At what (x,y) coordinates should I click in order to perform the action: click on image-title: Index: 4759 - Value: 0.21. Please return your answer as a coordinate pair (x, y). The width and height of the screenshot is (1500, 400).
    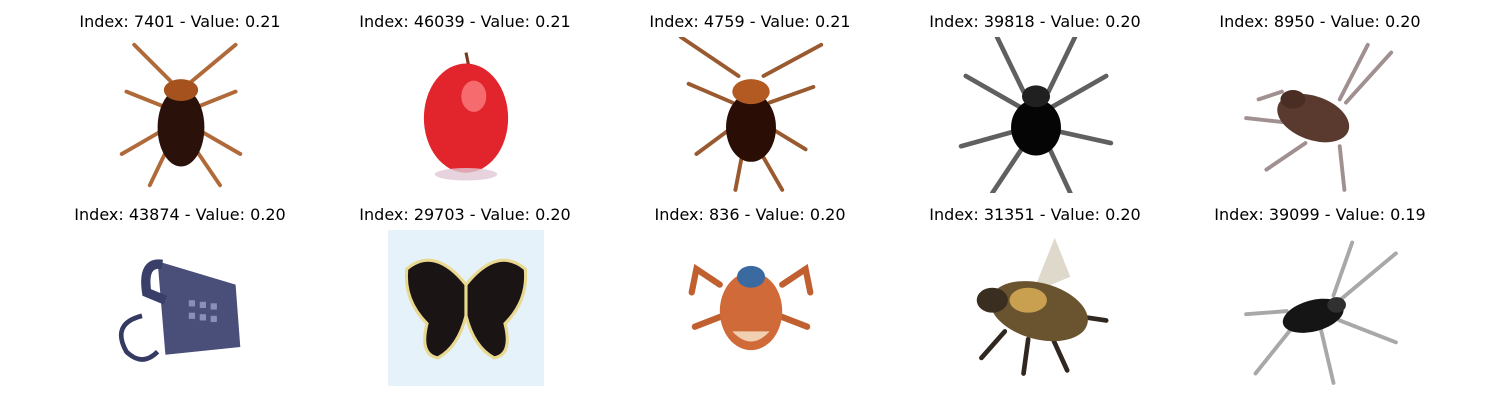
    Looking at the image, I should click on (750, 21).